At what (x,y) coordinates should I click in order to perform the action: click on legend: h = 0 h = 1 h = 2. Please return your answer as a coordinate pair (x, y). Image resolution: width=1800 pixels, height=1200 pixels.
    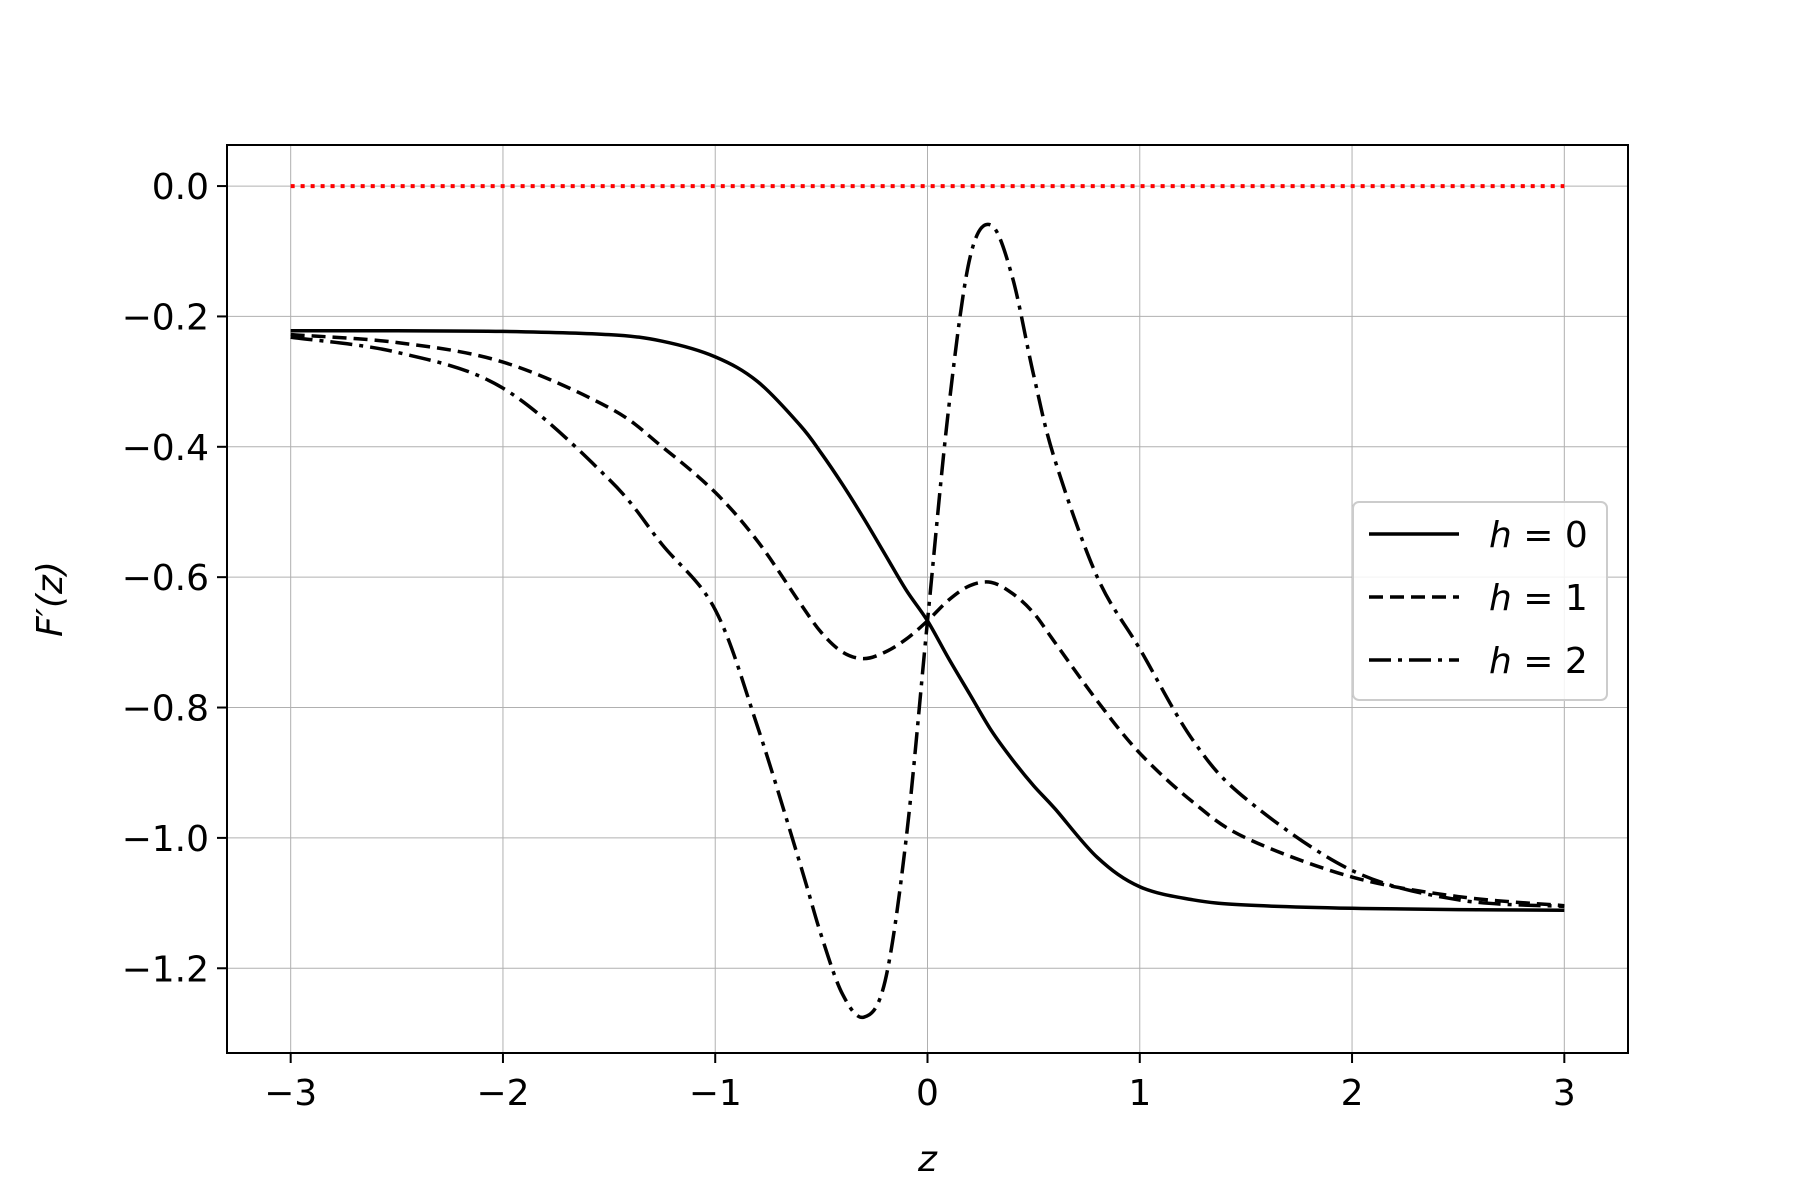
    Looking at the image, I should click on (1480, 601).